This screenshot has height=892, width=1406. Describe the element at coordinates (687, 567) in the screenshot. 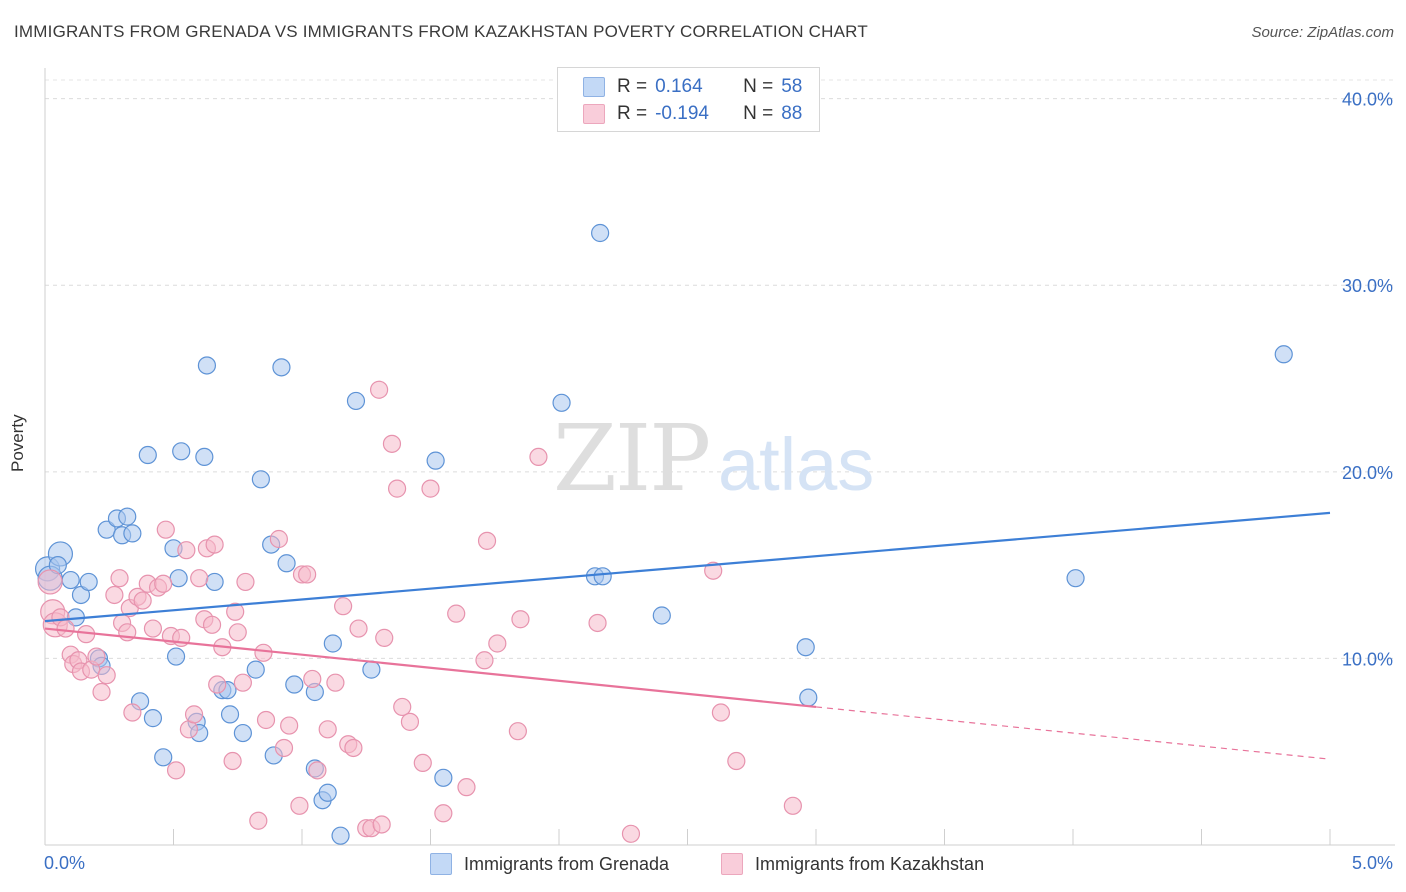

I see `trend-line-grenada` at that location.